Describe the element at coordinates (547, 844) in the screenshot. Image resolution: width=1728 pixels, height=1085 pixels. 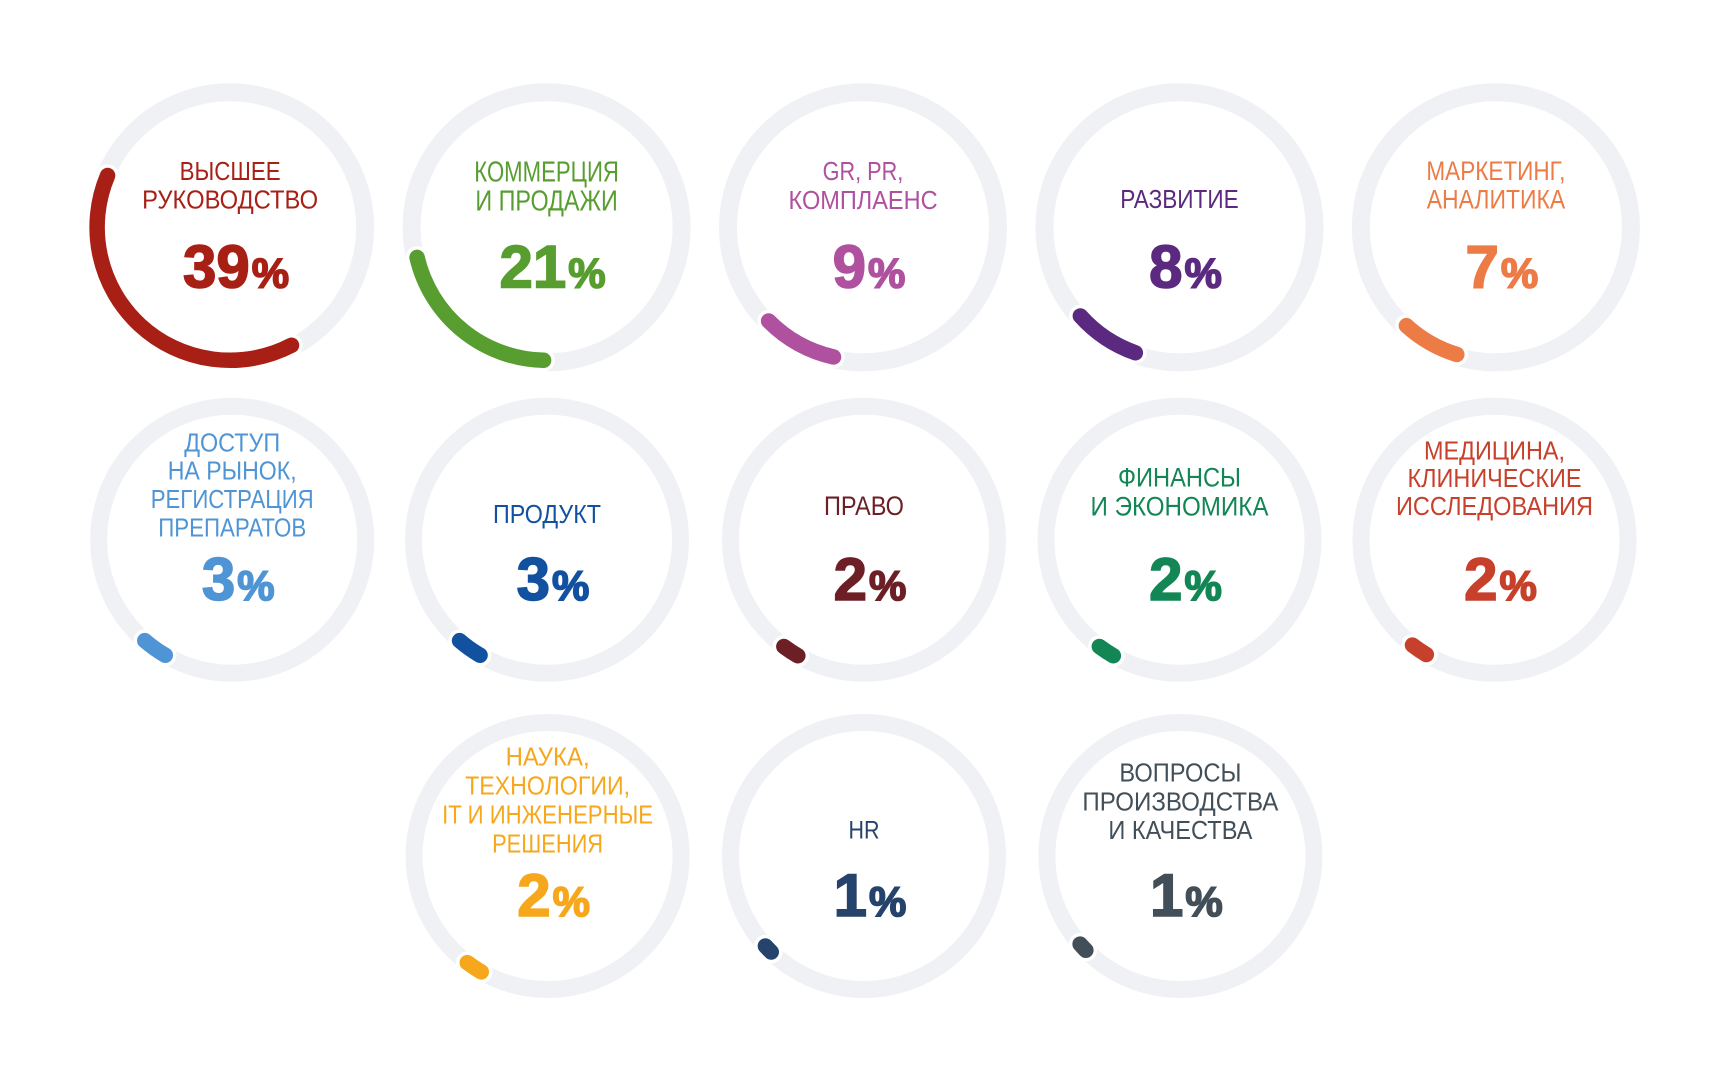
I see `svg-text: РЕШЕНИЯ` at that location.